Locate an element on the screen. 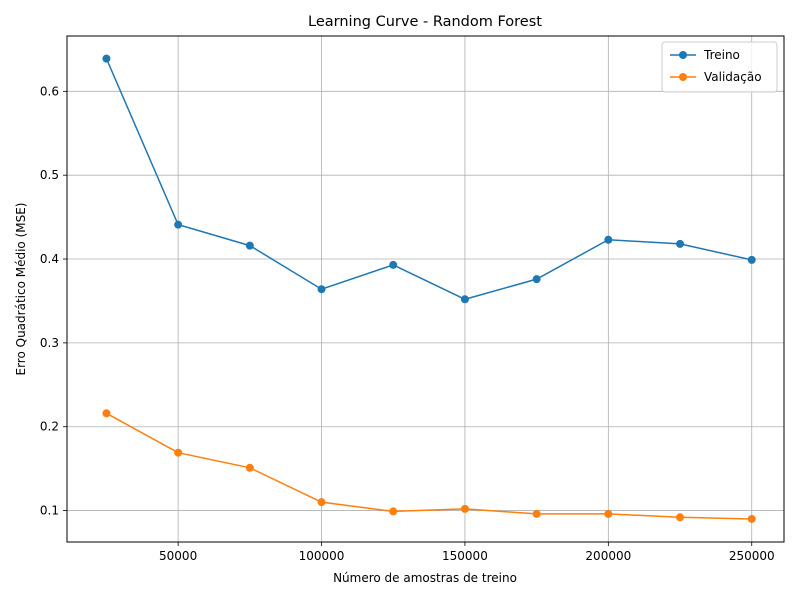 Image resolution: width=800 pixels, height=600 pixels. chart-title: Learning Curve - Random Forest is located at coordinates (425, 22).